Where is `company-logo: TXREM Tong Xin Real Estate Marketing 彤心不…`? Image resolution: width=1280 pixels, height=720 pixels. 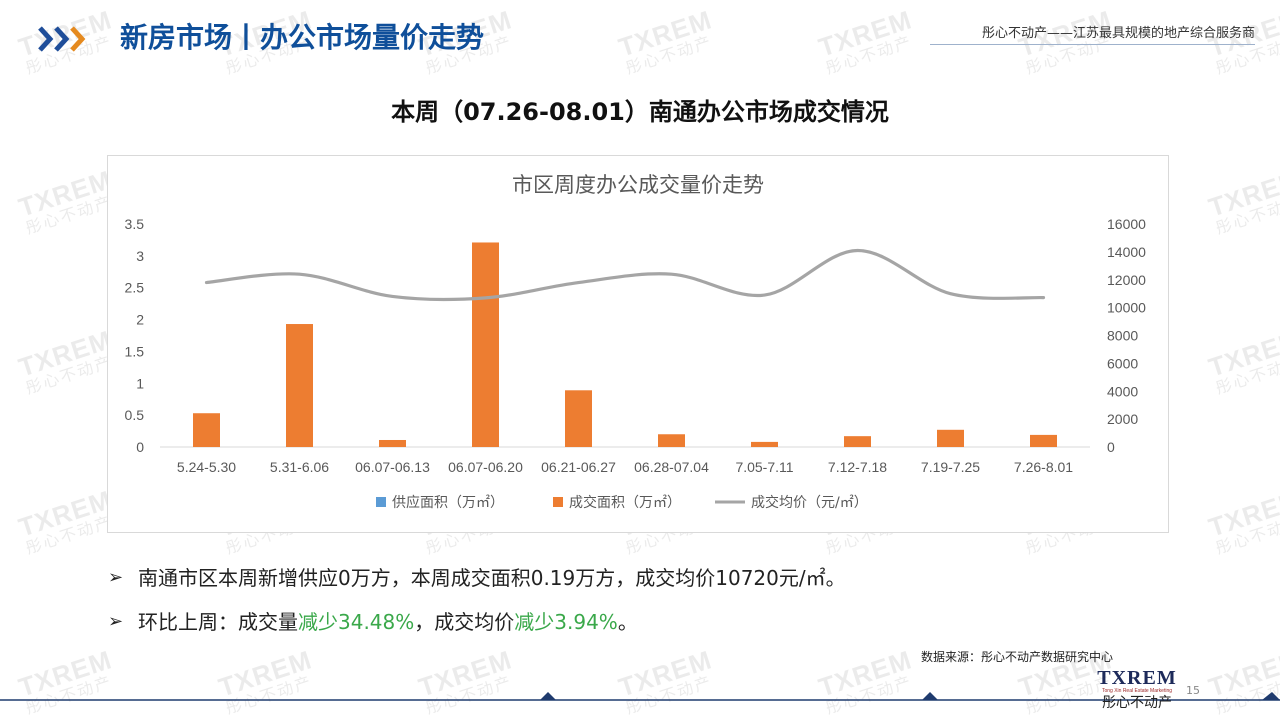 company-logo: TXREM Tong Xin Real Estate Marketing 彤心不… is located at coordinates (1137, 691).